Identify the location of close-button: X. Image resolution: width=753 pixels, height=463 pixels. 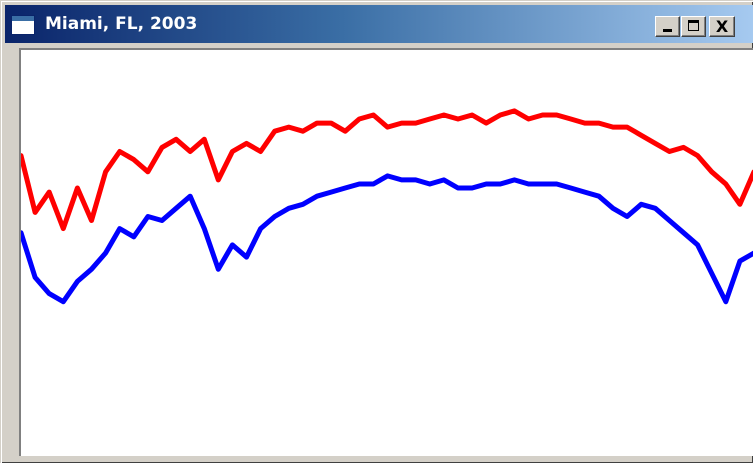
(722, 26).